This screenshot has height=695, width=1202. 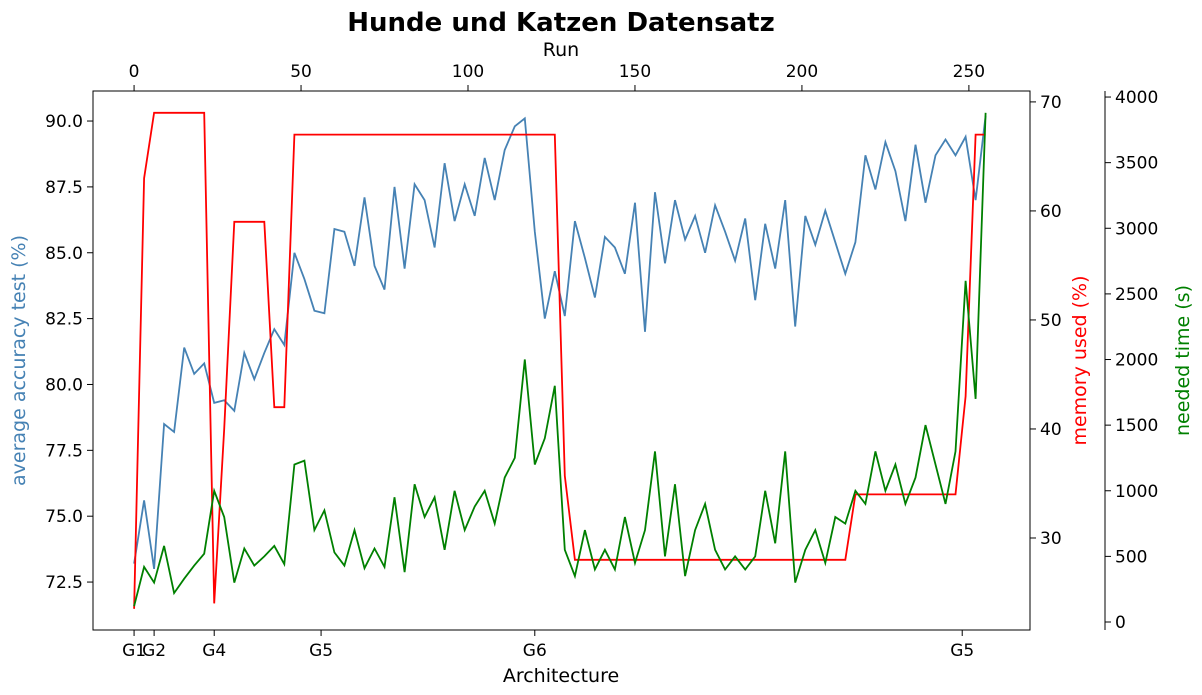 I want to click on x2-label: Run, so click(x=561, y=50).